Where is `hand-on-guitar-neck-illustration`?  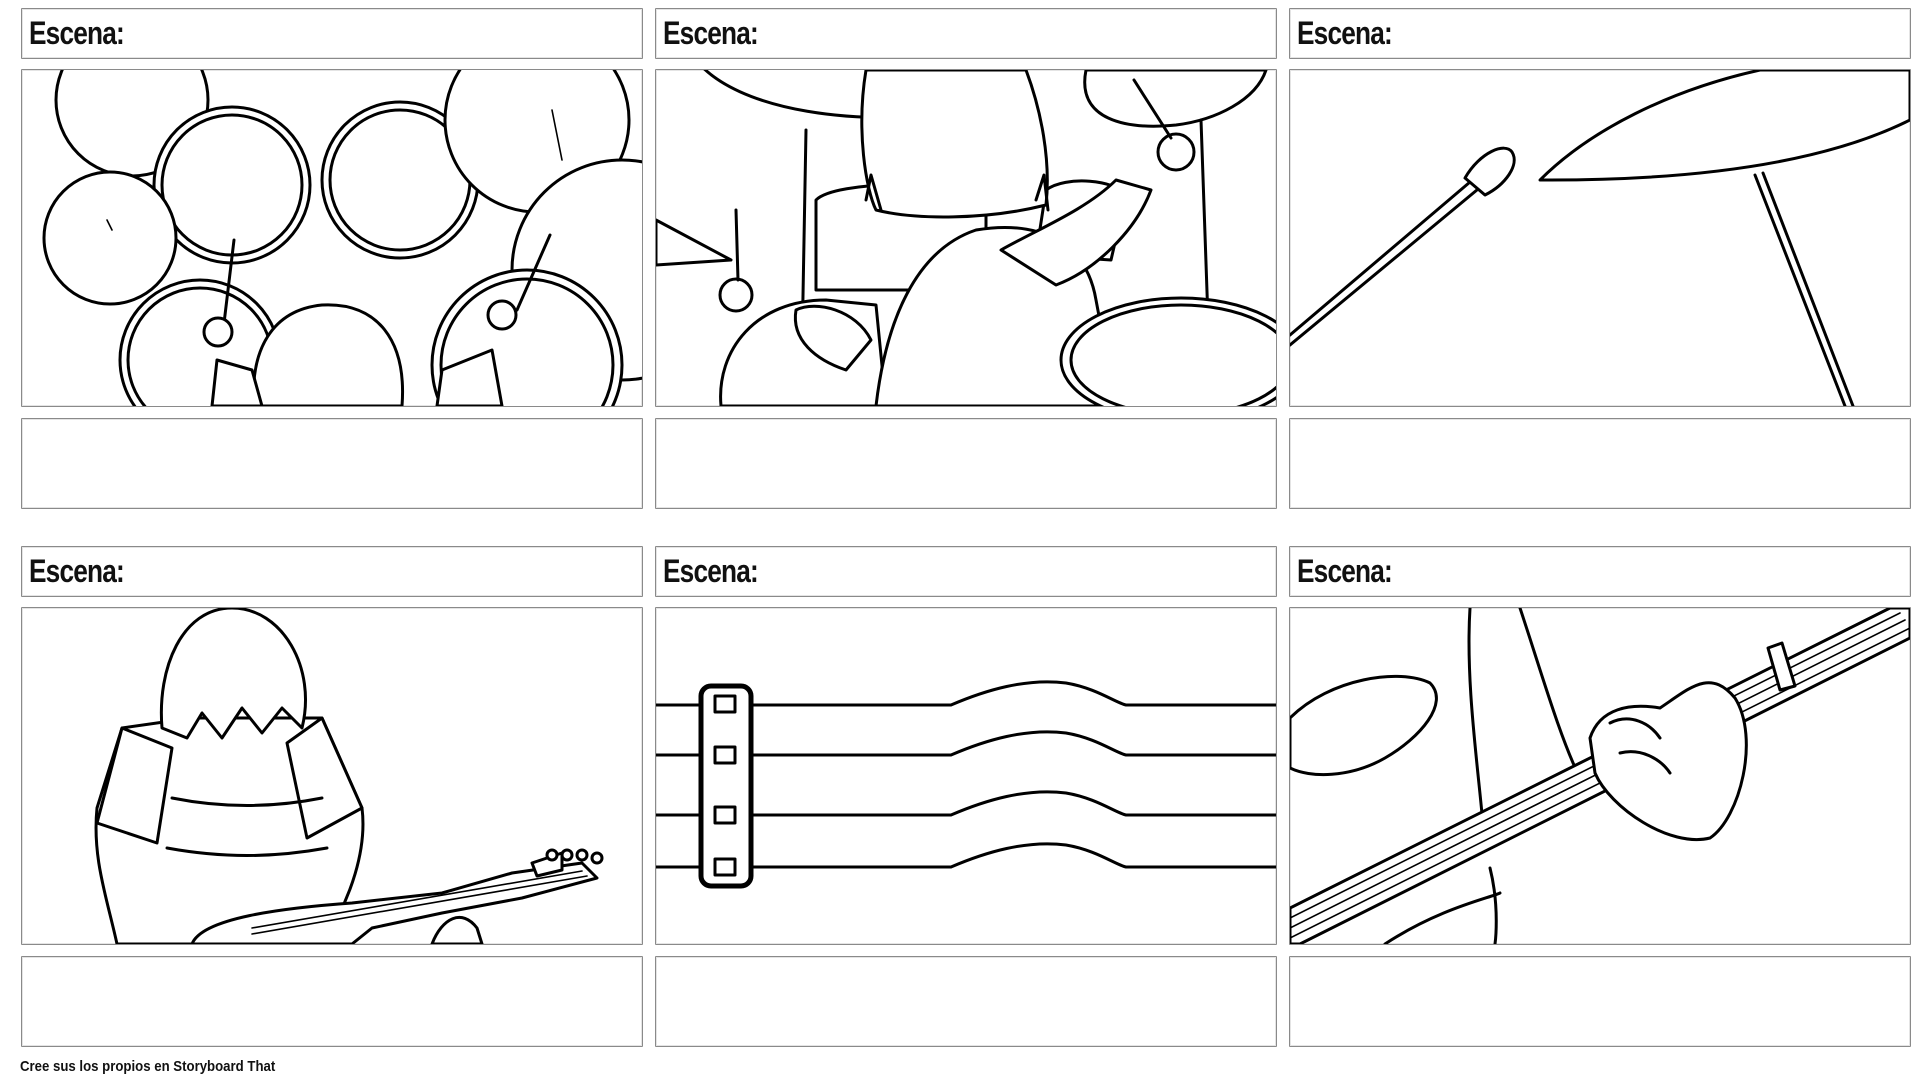 hand-on-guitar-neck-illustration is located at coordinates (1600, 776).